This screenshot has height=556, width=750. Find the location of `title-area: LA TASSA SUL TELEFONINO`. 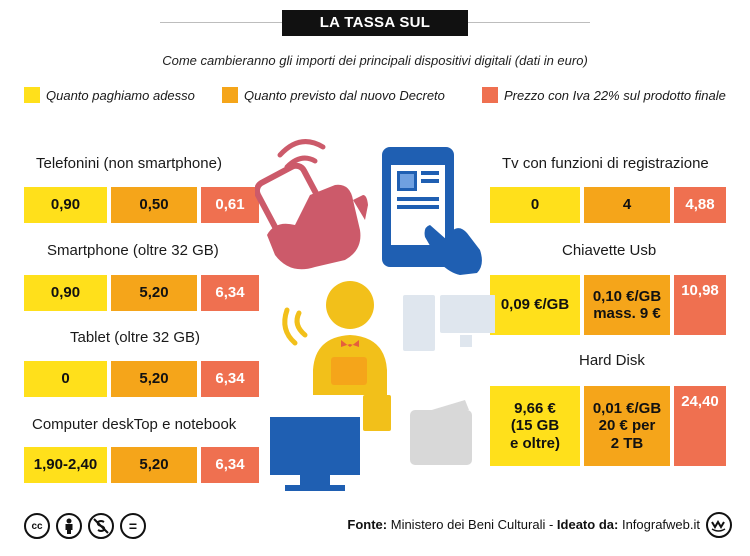

title-area: LA TASSA SUL TELEFONINO is located at coordinates (375, 33).